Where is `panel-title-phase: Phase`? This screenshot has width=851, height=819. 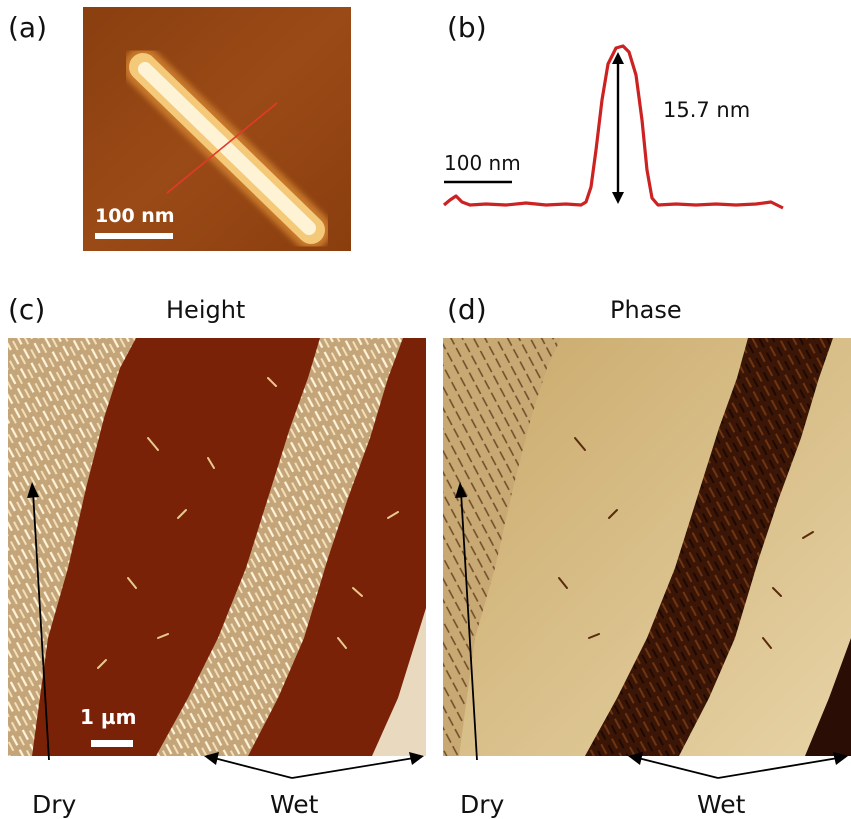
panel-title-phase: Phase is located at coordinates (646, 310).